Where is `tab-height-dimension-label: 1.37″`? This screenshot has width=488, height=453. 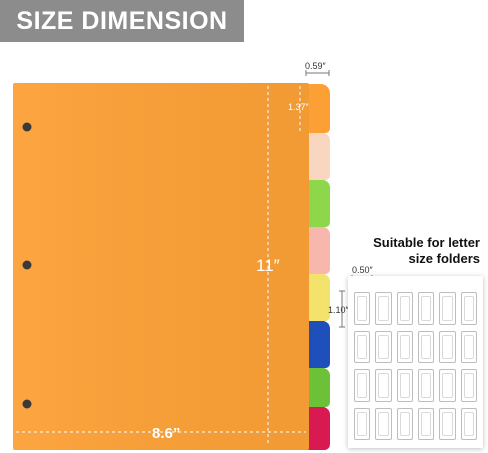 tab-height-dimension-label: 1.37″ is located at coordinates (298, 107).